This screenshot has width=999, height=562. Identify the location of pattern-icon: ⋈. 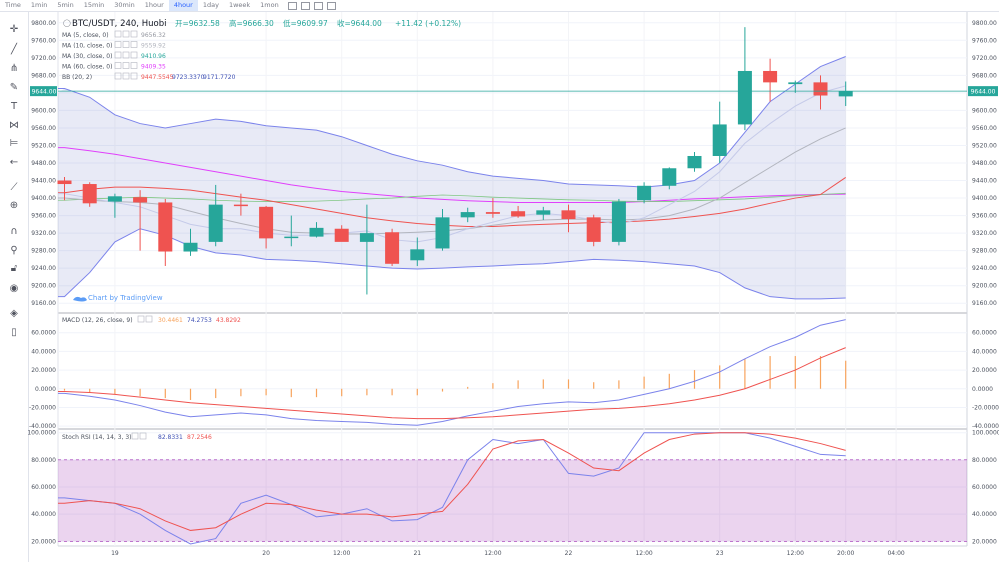
(14, 125).